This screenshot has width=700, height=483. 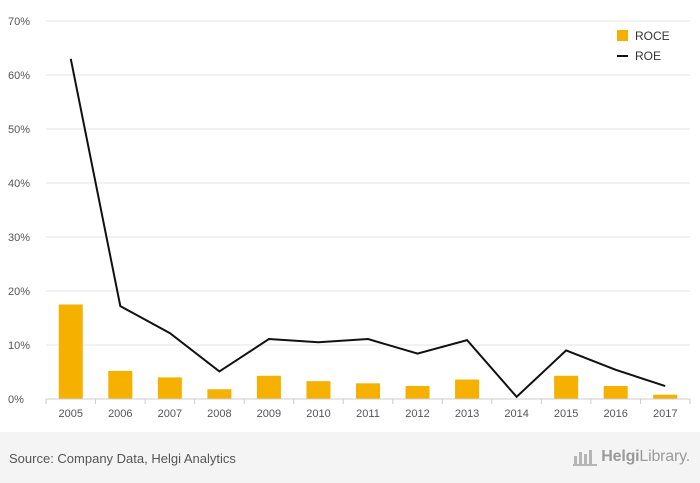 What do you see at coordinates (652, 36) in the screenshot?
I see `legend-roce-label: ROCE` at bounding box center [652, 36].